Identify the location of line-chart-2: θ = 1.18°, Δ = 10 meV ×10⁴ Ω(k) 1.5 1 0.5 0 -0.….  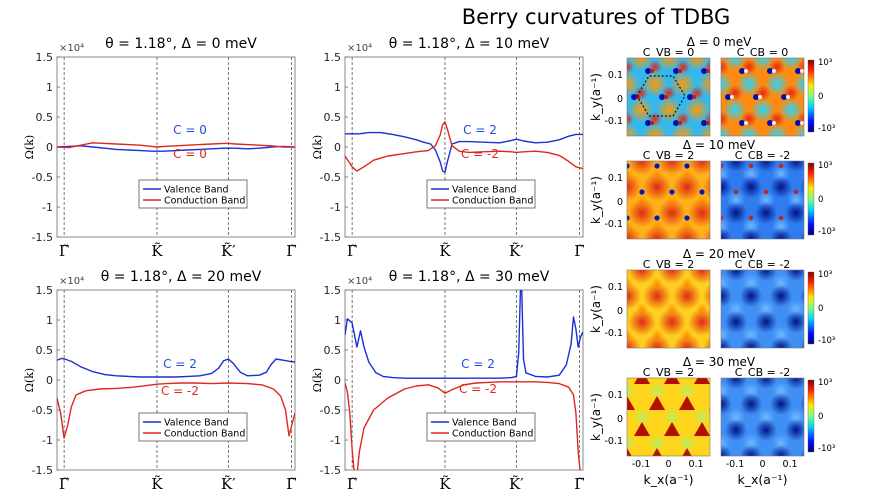
(448, 148).